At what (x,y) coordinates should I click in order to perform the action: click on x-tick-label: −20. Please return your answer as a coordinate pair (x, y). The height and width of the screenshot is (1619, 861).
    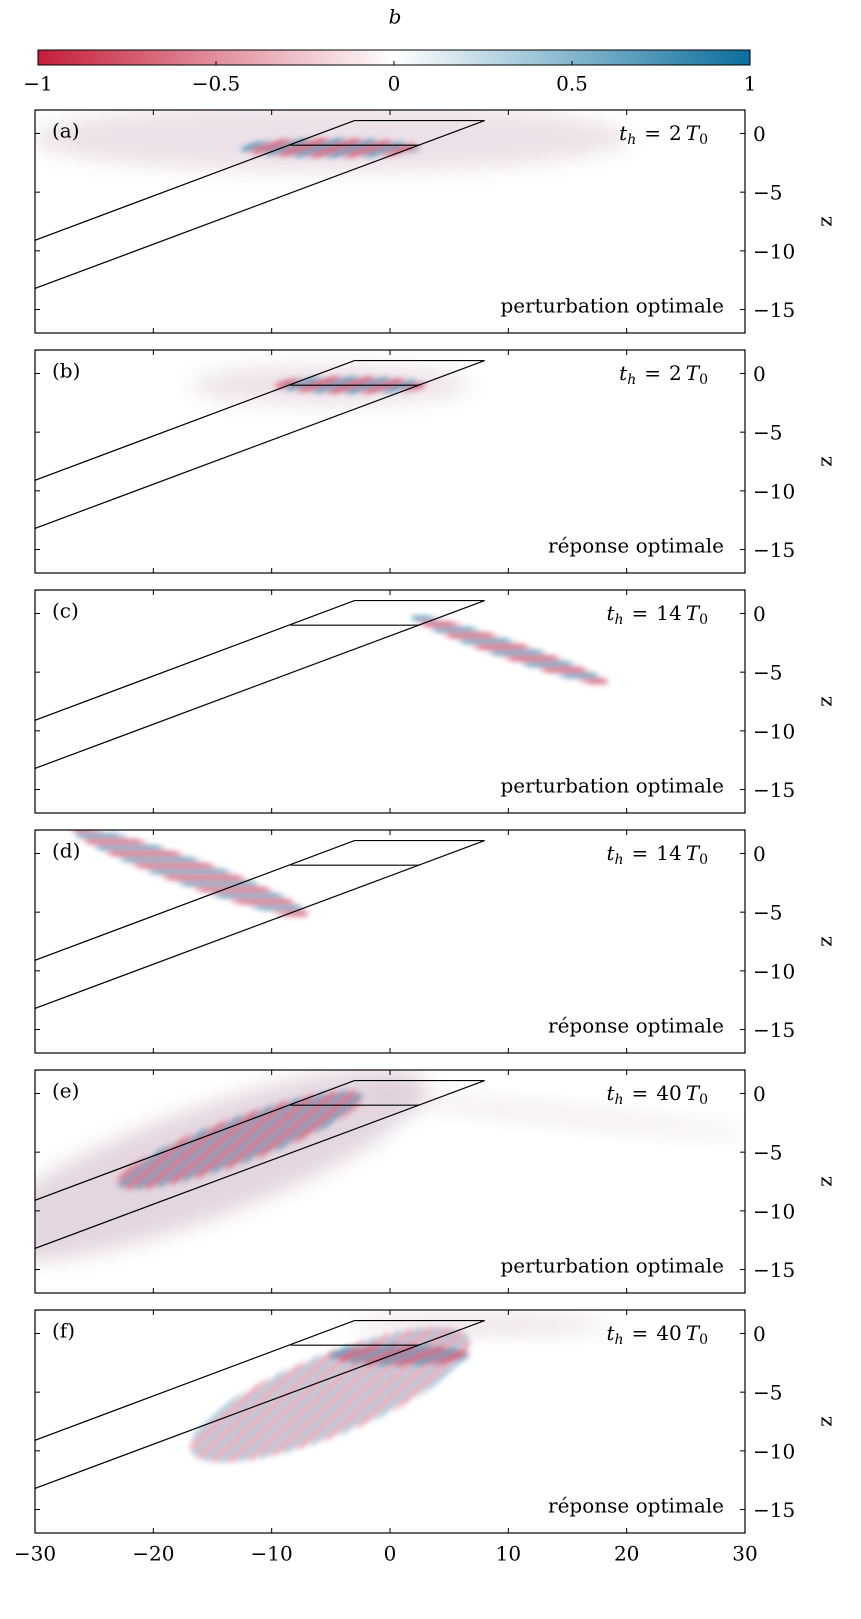
    Looking at the image, I should click on (153, 1554).